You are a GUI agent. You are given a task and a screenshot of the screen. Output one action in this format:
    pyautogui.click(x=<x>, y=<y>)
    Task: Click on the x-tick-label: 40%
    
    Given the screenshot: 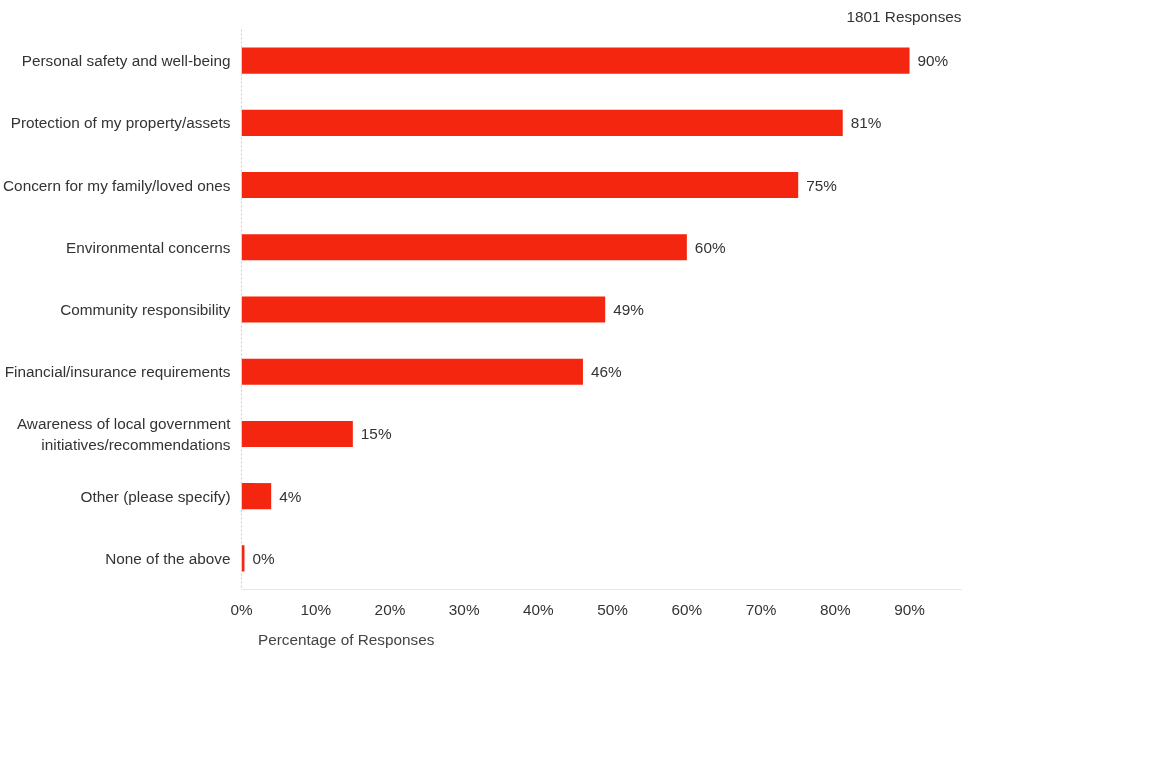 What is the action you would take?
    pyautogui.click(x=539, y=609)
    